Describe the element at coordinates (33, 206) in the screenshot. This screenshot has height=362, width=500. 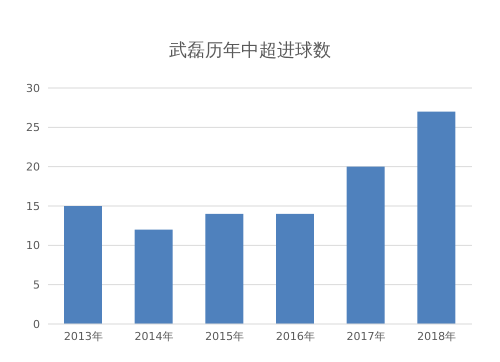
I see `y-tick-label: 15` at that location.